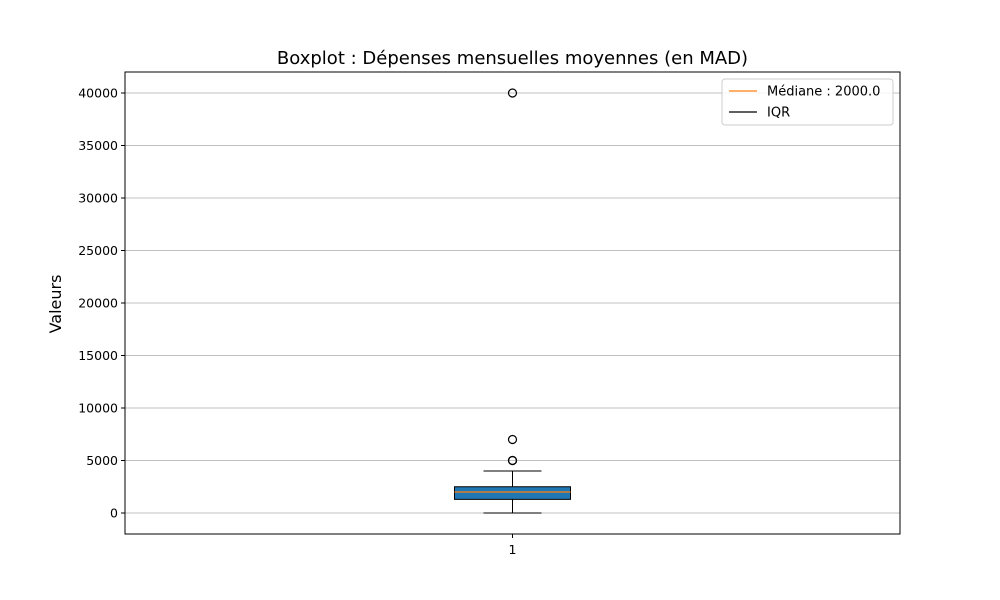 The image size is (1000, 600). I want to click on legend: Médiane : 2000.0 IQR, so click(807, 102).